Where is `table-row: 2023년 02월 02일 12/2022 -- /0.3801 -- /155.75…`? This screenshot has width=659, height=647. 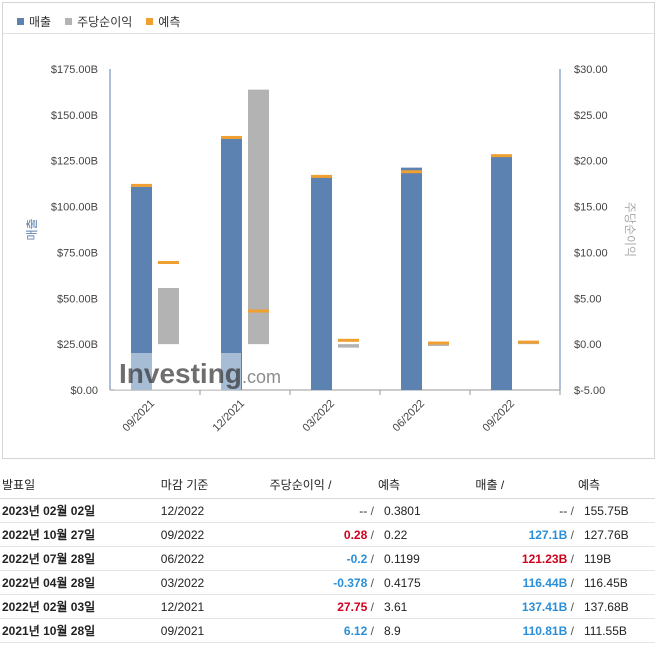 table-row: 2023년 02월 02일 12/2022 -- /0.3801 -- /155.75… is located at coordinates (327, 510).